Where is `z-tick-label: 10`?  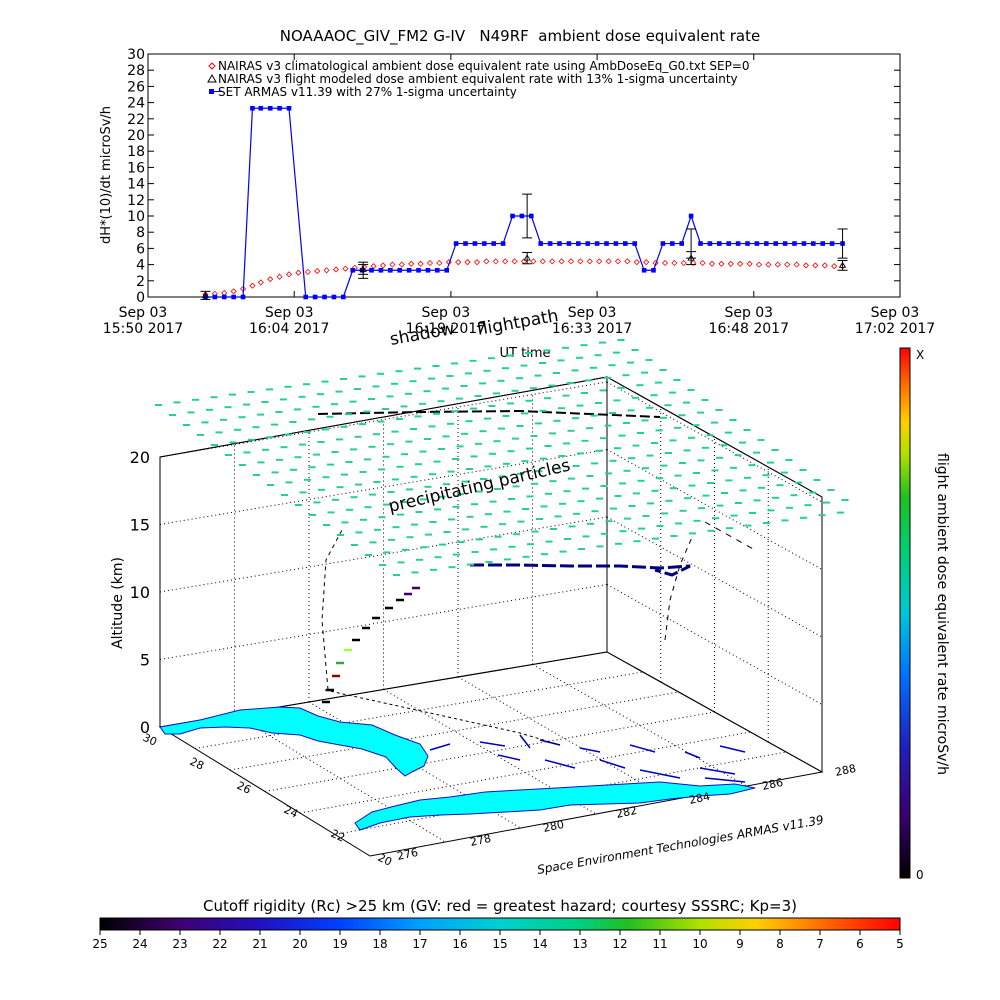 z-tick-label: 10 is located at coordinates (140, 592).